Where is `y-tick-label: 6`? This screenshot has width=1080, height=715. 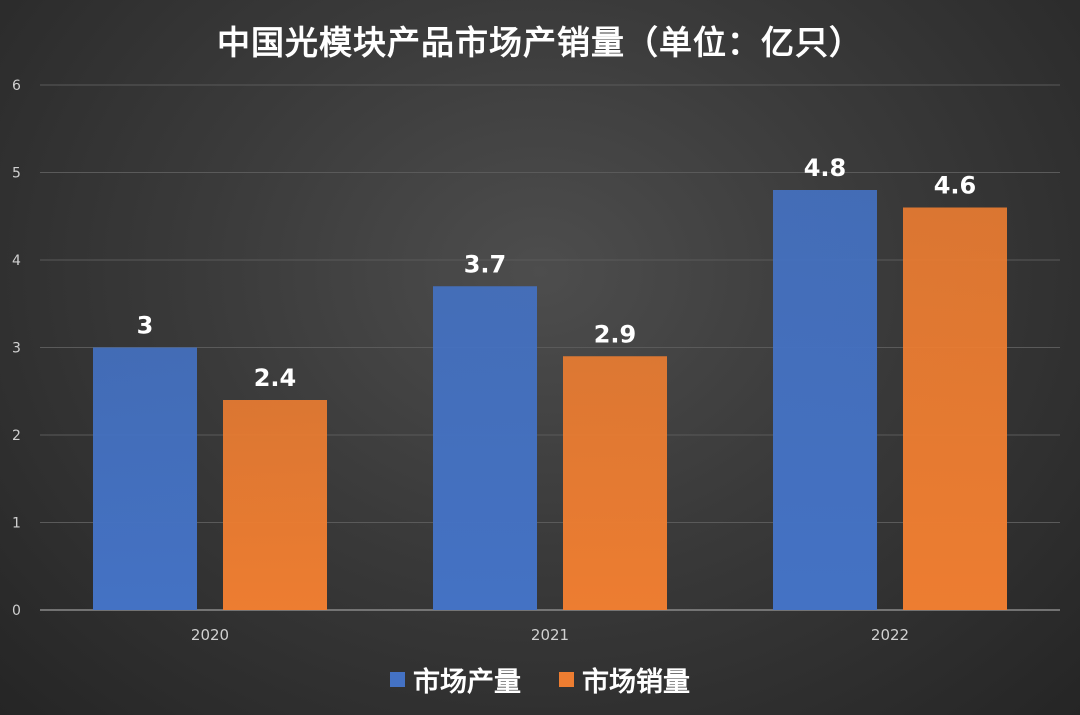 y-tick-label: 6 is located at coordinates (16, 86).